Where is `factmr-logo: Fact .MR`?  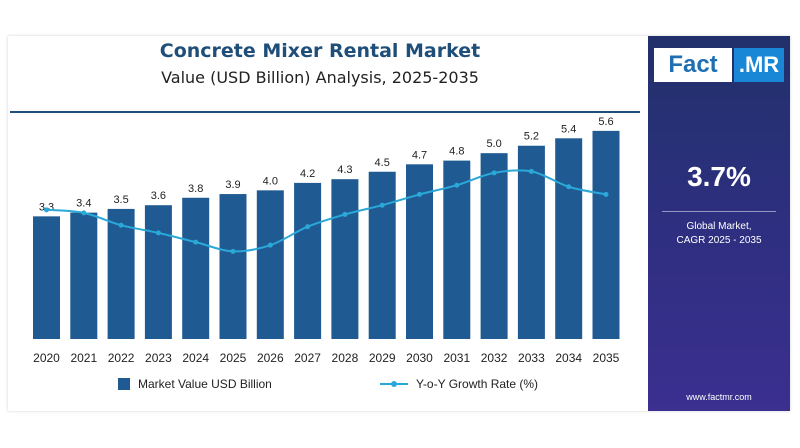 factmr-logo: Fact .MR is located at coordinates (719, 65).